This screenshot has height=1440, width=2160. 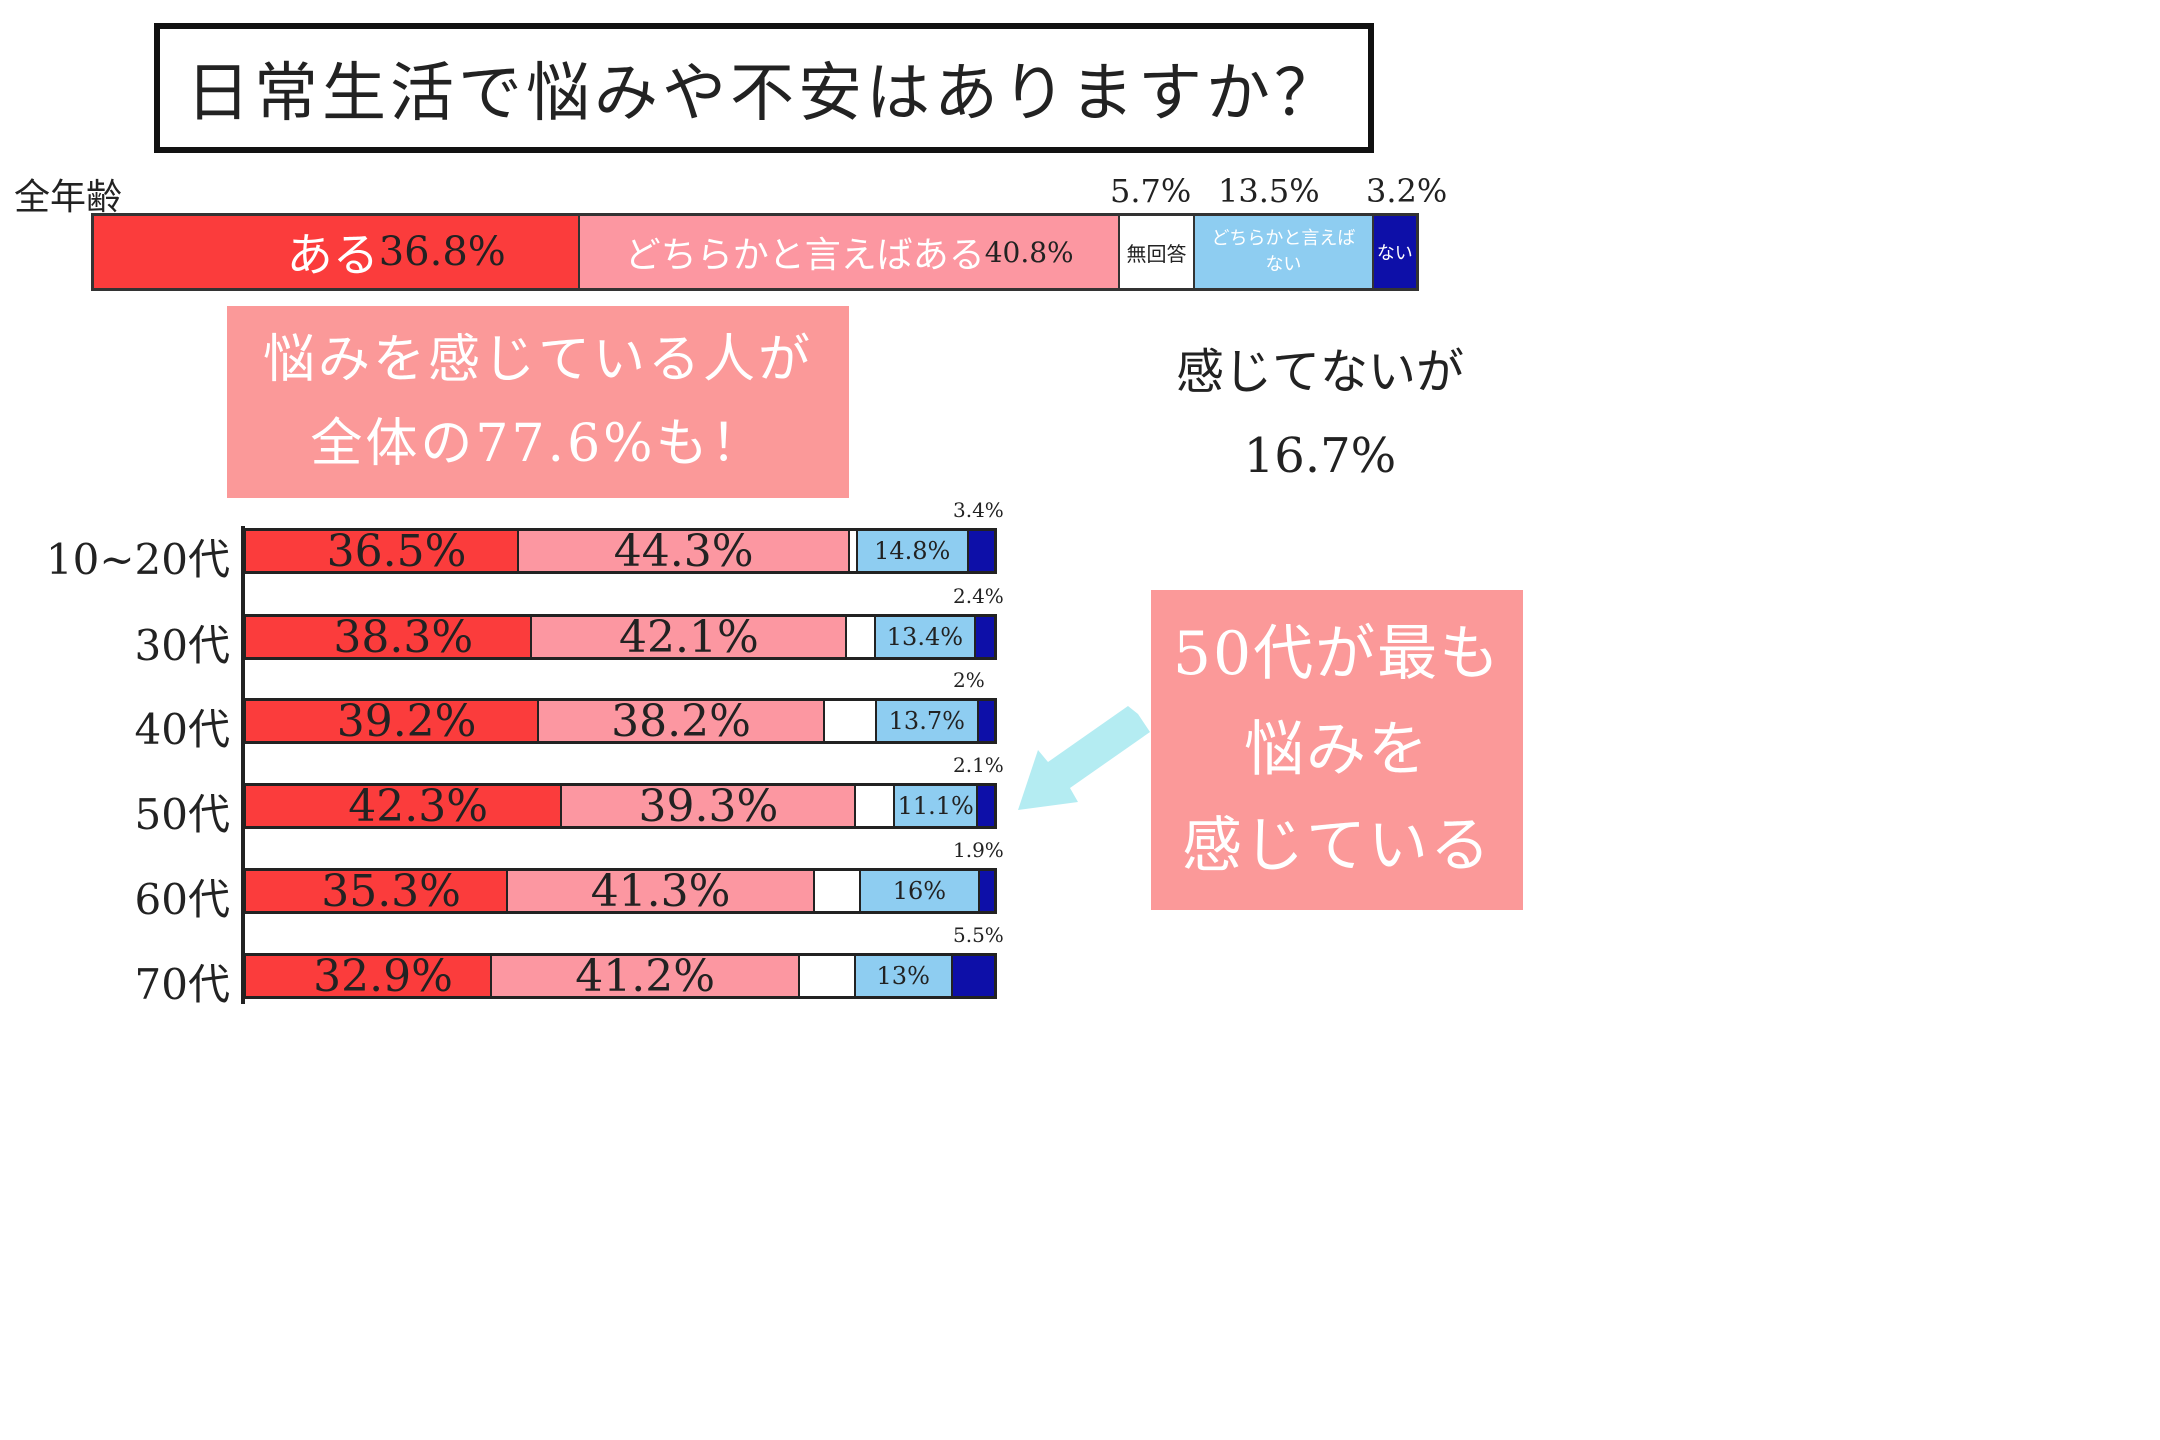 I want to click on bar-label-dochira_nai: 13%, so click(x=903, y=976).